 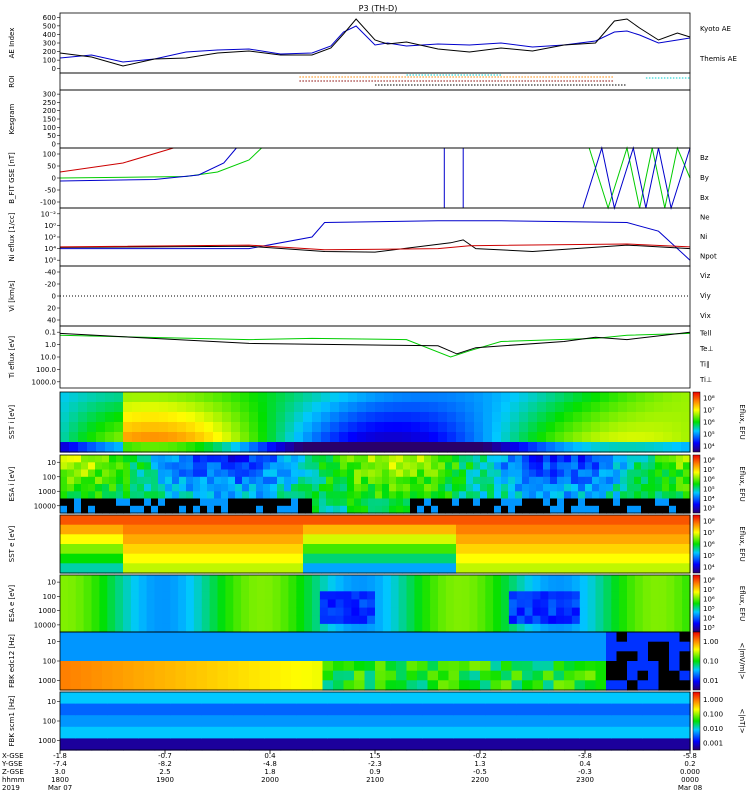 I want to click on fbk_e-colorbar-tick: 0.01, so click(x=711, y=681).